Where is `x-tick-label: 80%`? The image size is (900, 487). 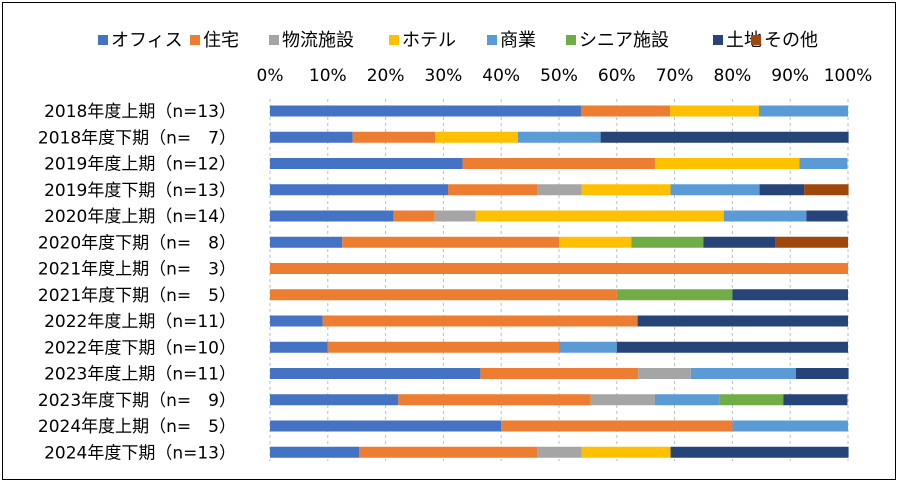 x-tick-label: 80% is located at coordinates (733, 76).